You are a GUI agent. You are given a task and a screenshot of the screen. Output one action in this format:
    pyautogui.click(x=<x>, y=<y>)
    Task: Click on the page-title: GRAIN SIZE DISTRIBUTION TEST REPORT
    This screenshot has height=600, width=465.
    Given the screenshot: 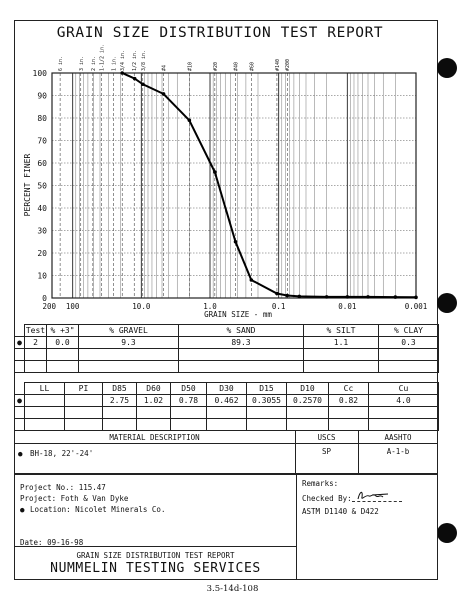 What is the action you would take?
    pyautogui.click(x=220, y=33)
    